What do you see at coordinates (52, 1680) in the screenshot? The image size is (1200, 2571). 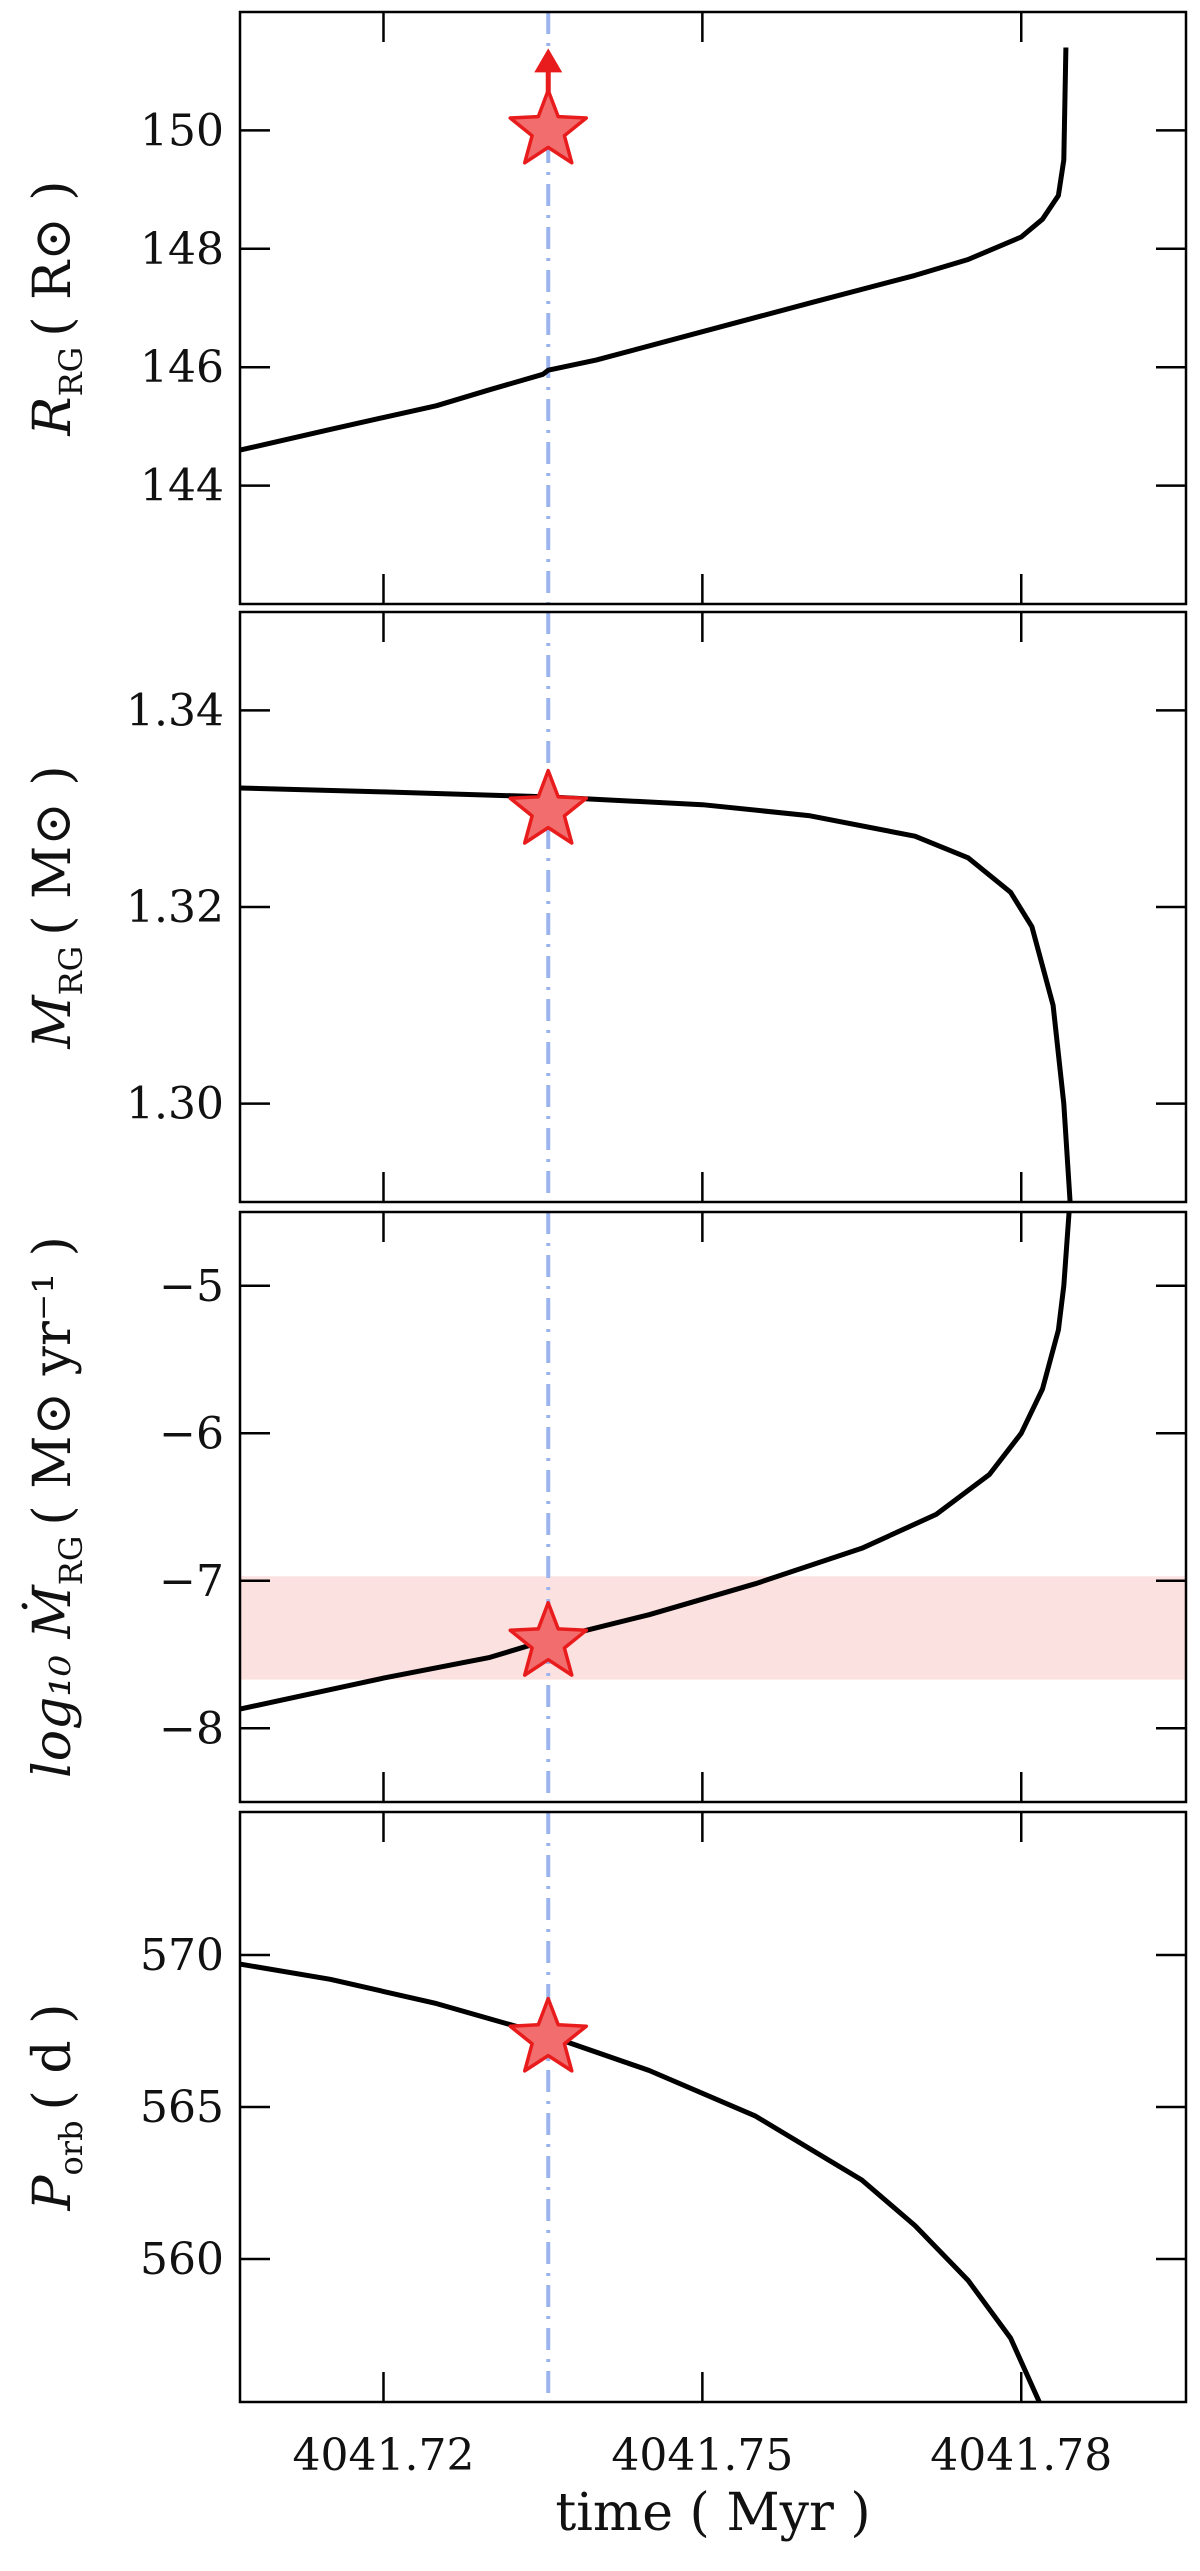 I see `y-label-symbol: log₁₀ Ṁ` at bounding box center [52, 1680].